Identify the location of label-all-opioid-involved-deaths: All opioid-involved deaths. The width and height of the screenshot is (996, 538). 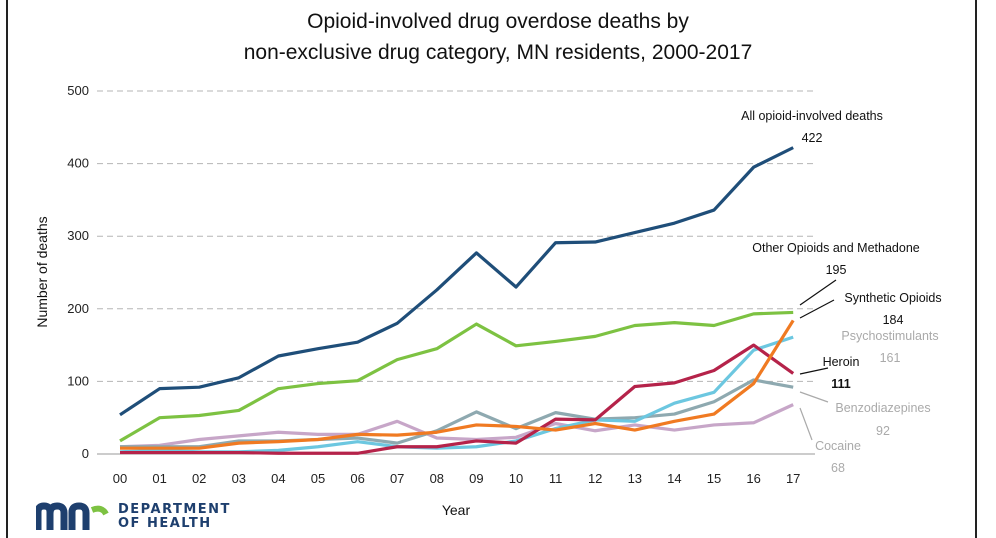
(812, 116).